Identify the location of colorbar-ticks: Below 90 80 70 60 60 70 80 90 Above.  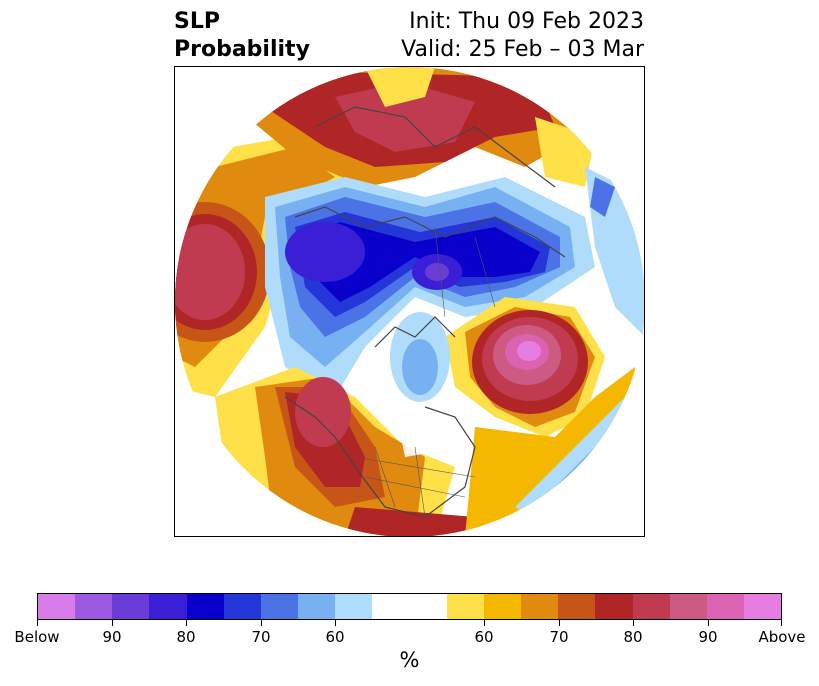
(410, 640).